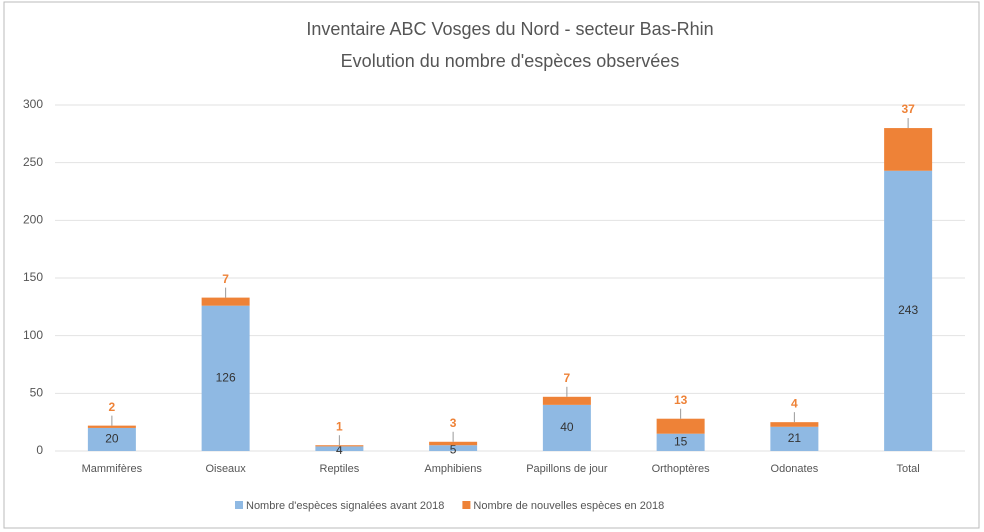 The width and height of the screenshot is (984, 532). Describe the element at coordinates (908, 469) in the screenshot. I see `x-tick-label: Total` at that location.